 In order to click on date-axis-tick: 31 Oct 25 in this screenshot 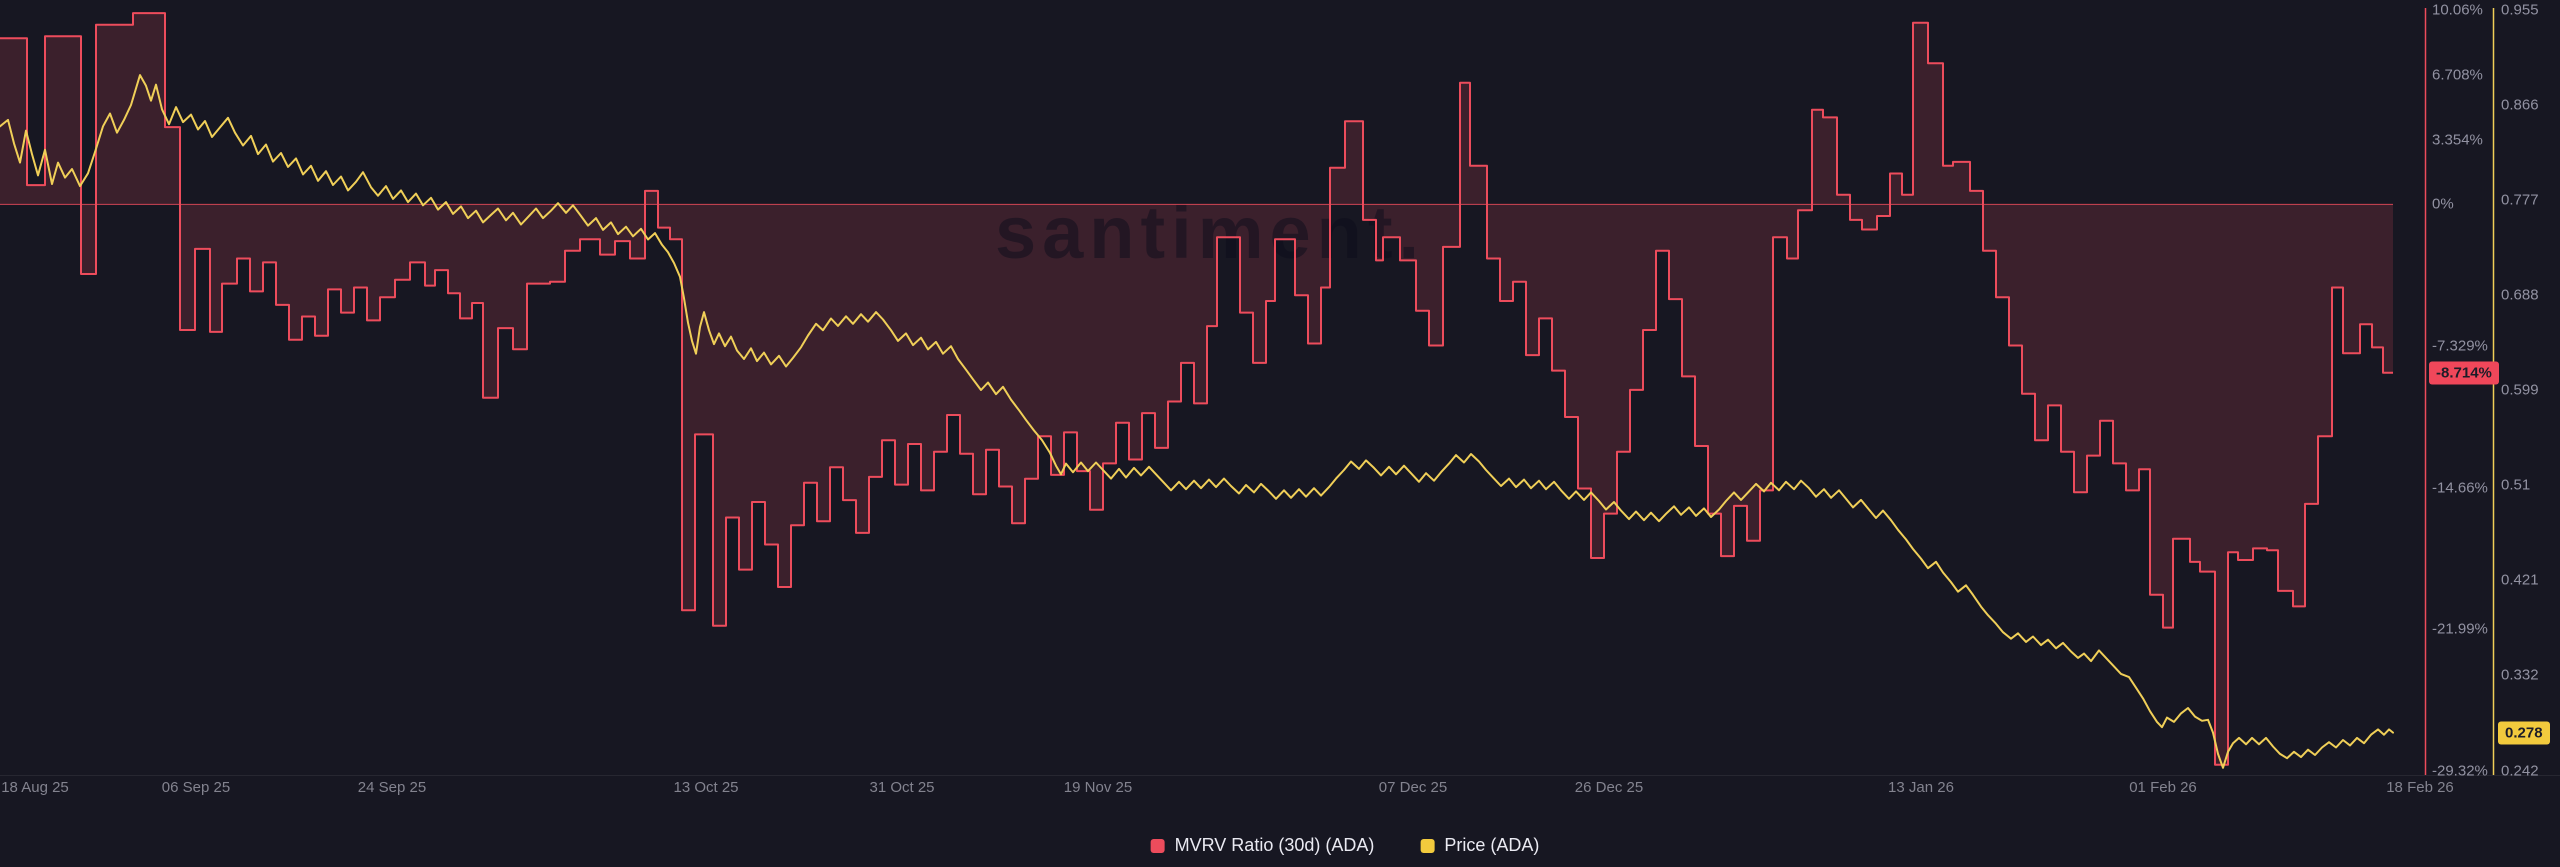, I will do `click(902, 787)`.